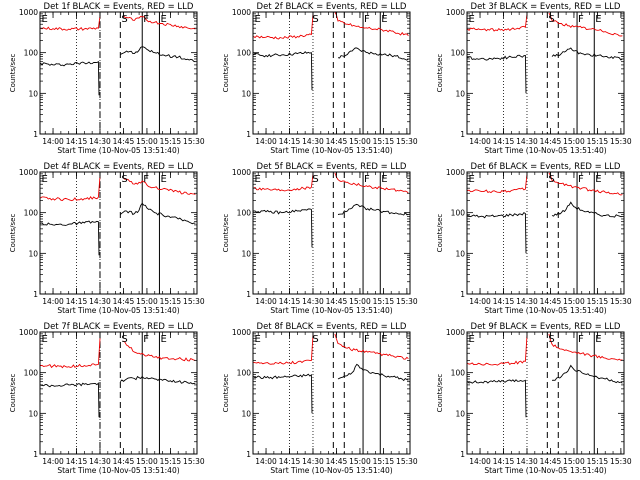 Image resolution: width=640 pixels, height=480 pixels. What do you see at coordinates (119, 327) in the screenshot?
I see `subplot-title: Det 7f BLACK = Events, RED = LLD` at bounding box center [119, 327].